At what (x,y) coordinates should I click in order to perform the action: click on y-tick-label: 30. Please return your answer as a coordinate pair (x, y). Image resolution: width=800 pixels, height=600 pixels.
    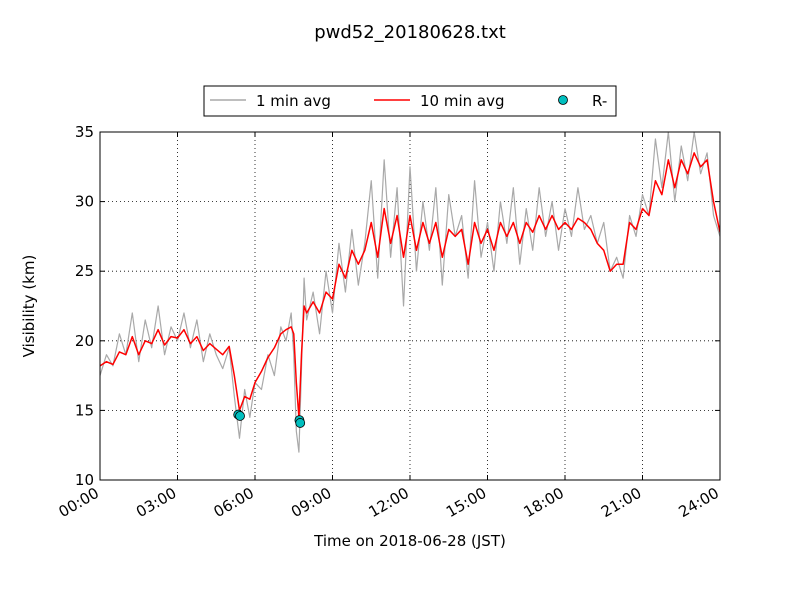
    Looking at the image, I should click on (84, 202).